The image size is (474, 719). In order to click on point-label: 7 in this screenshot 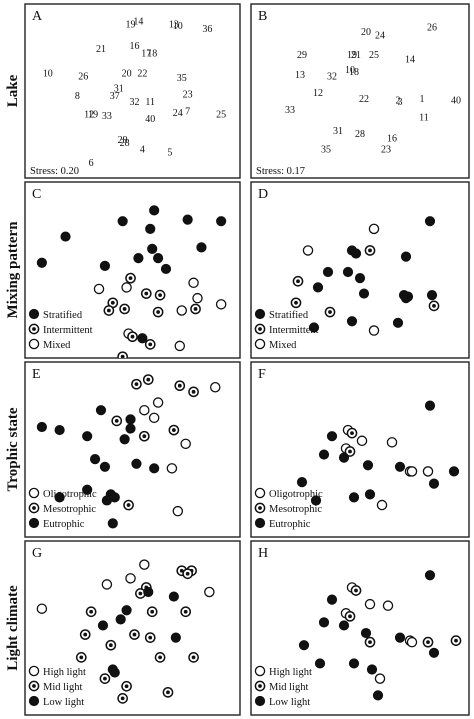, I will do `click(187, 111)`.